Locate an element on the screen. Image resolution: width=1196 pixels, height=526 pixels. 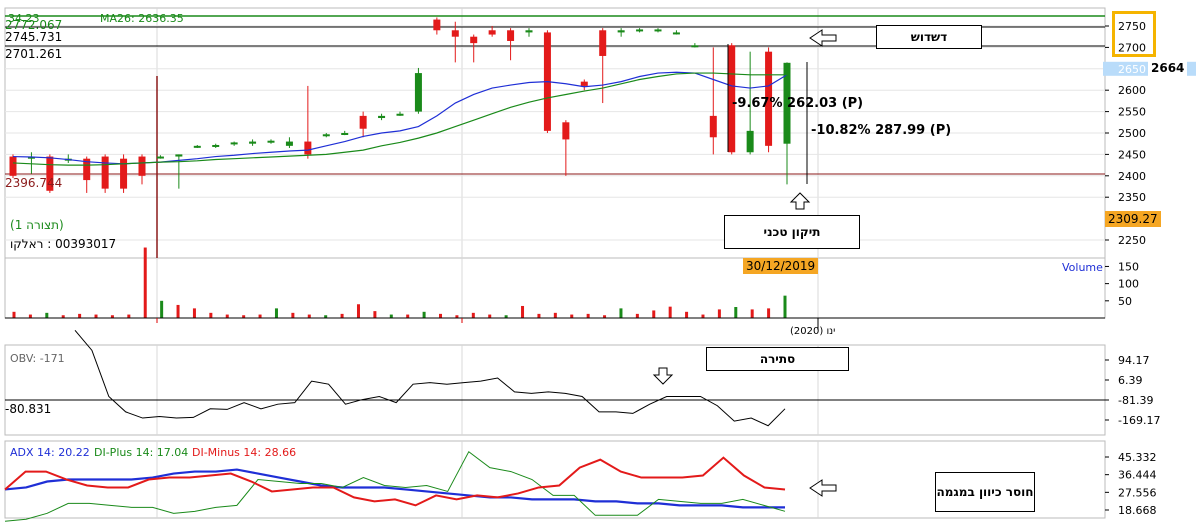
obv-ytick-label: -81.39 is located at coordinates (1135, 400).